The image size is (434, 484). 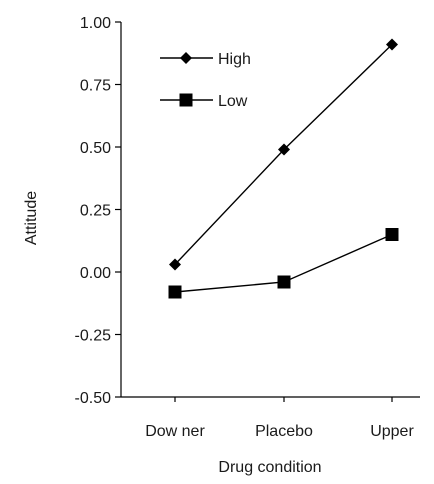 What do you see at coordinates (95, 86) in the screenshot?
I see `y-tick-label: 0.75` at bounding box center [95, 86].